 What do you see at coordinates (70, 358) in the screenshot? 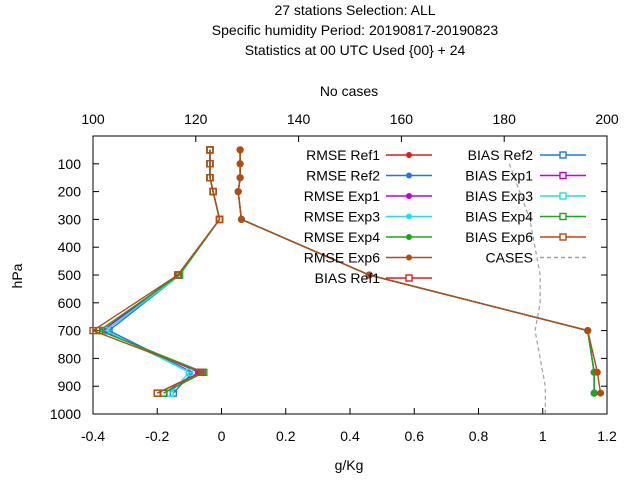
I see `y-tick-label: 800` at bounding box center [70, 358].